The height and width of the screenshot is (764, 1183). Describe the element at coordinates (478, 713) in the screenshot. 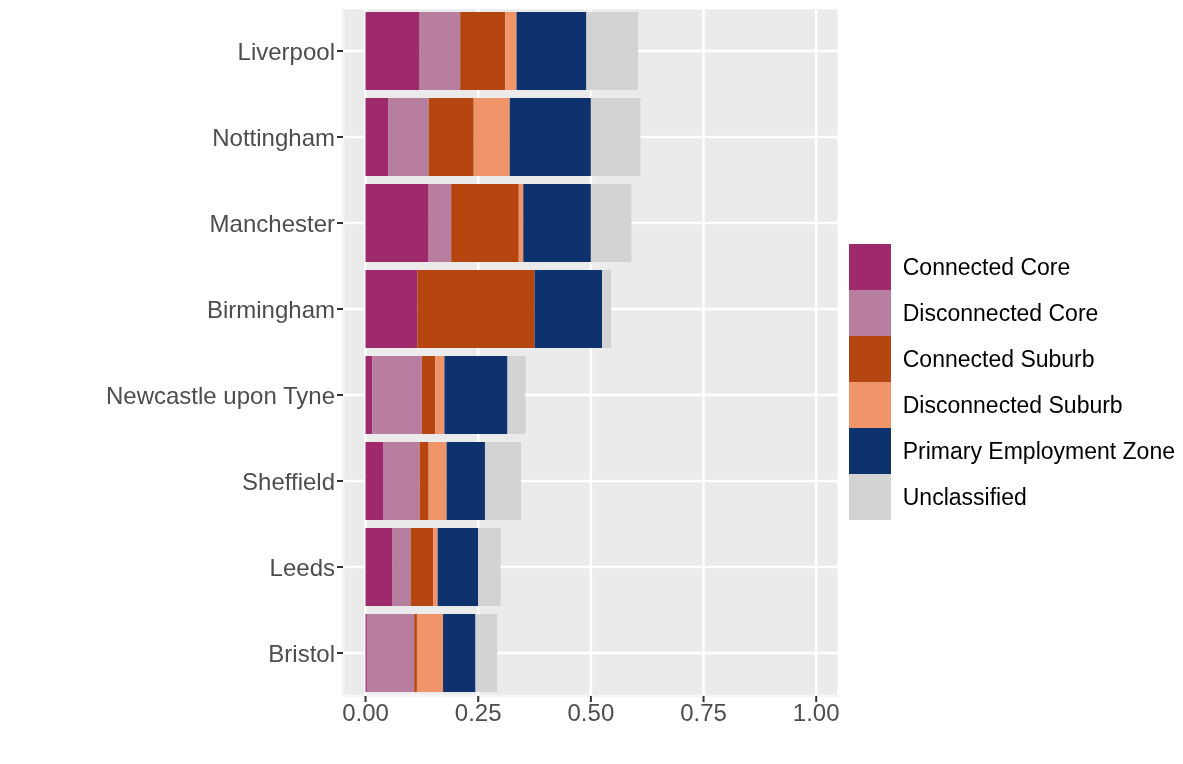

I see `x-tick-label: 0.25` at that location.